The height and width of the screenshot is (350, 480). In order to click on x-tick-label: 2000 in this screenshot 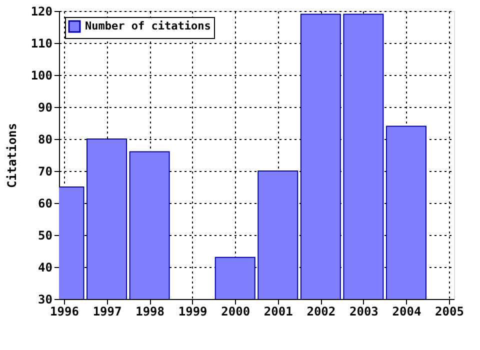, I will do `click(235, 311)`.